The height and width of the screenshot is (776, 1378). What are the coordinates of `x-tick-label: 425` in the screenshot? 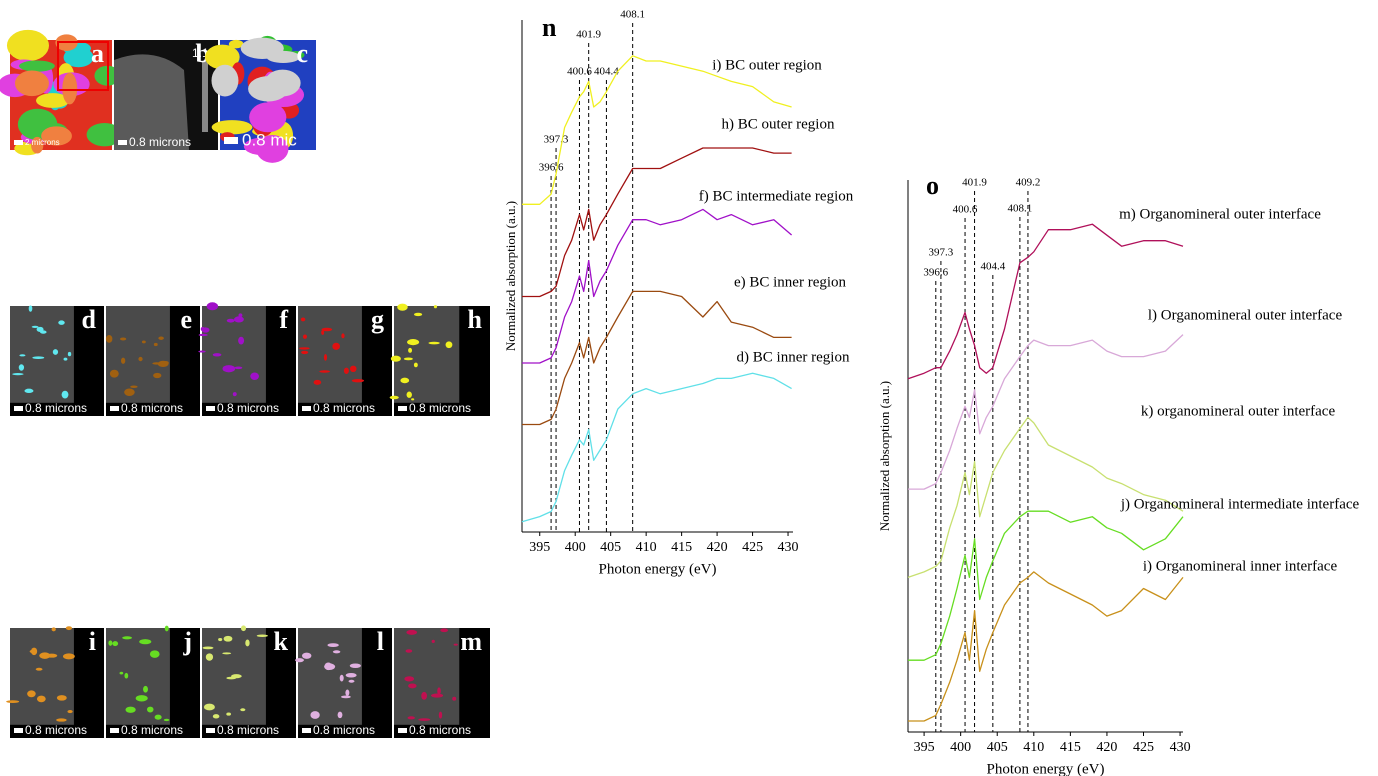 It's located at (1143, 747).